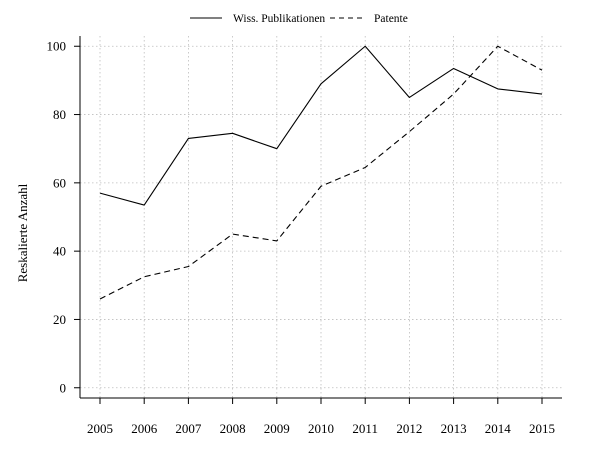  Describe the element at coordinates (59, 182) in the screenshot. I see `y-tick-label-60: 60` at that location.